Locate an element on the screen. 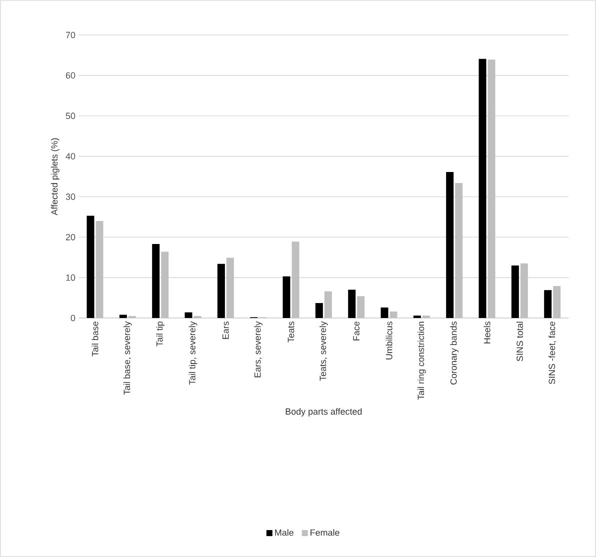 This screenshot has height=557, width=596. x-tick-label: Teats is located at coordinates (291, 332).